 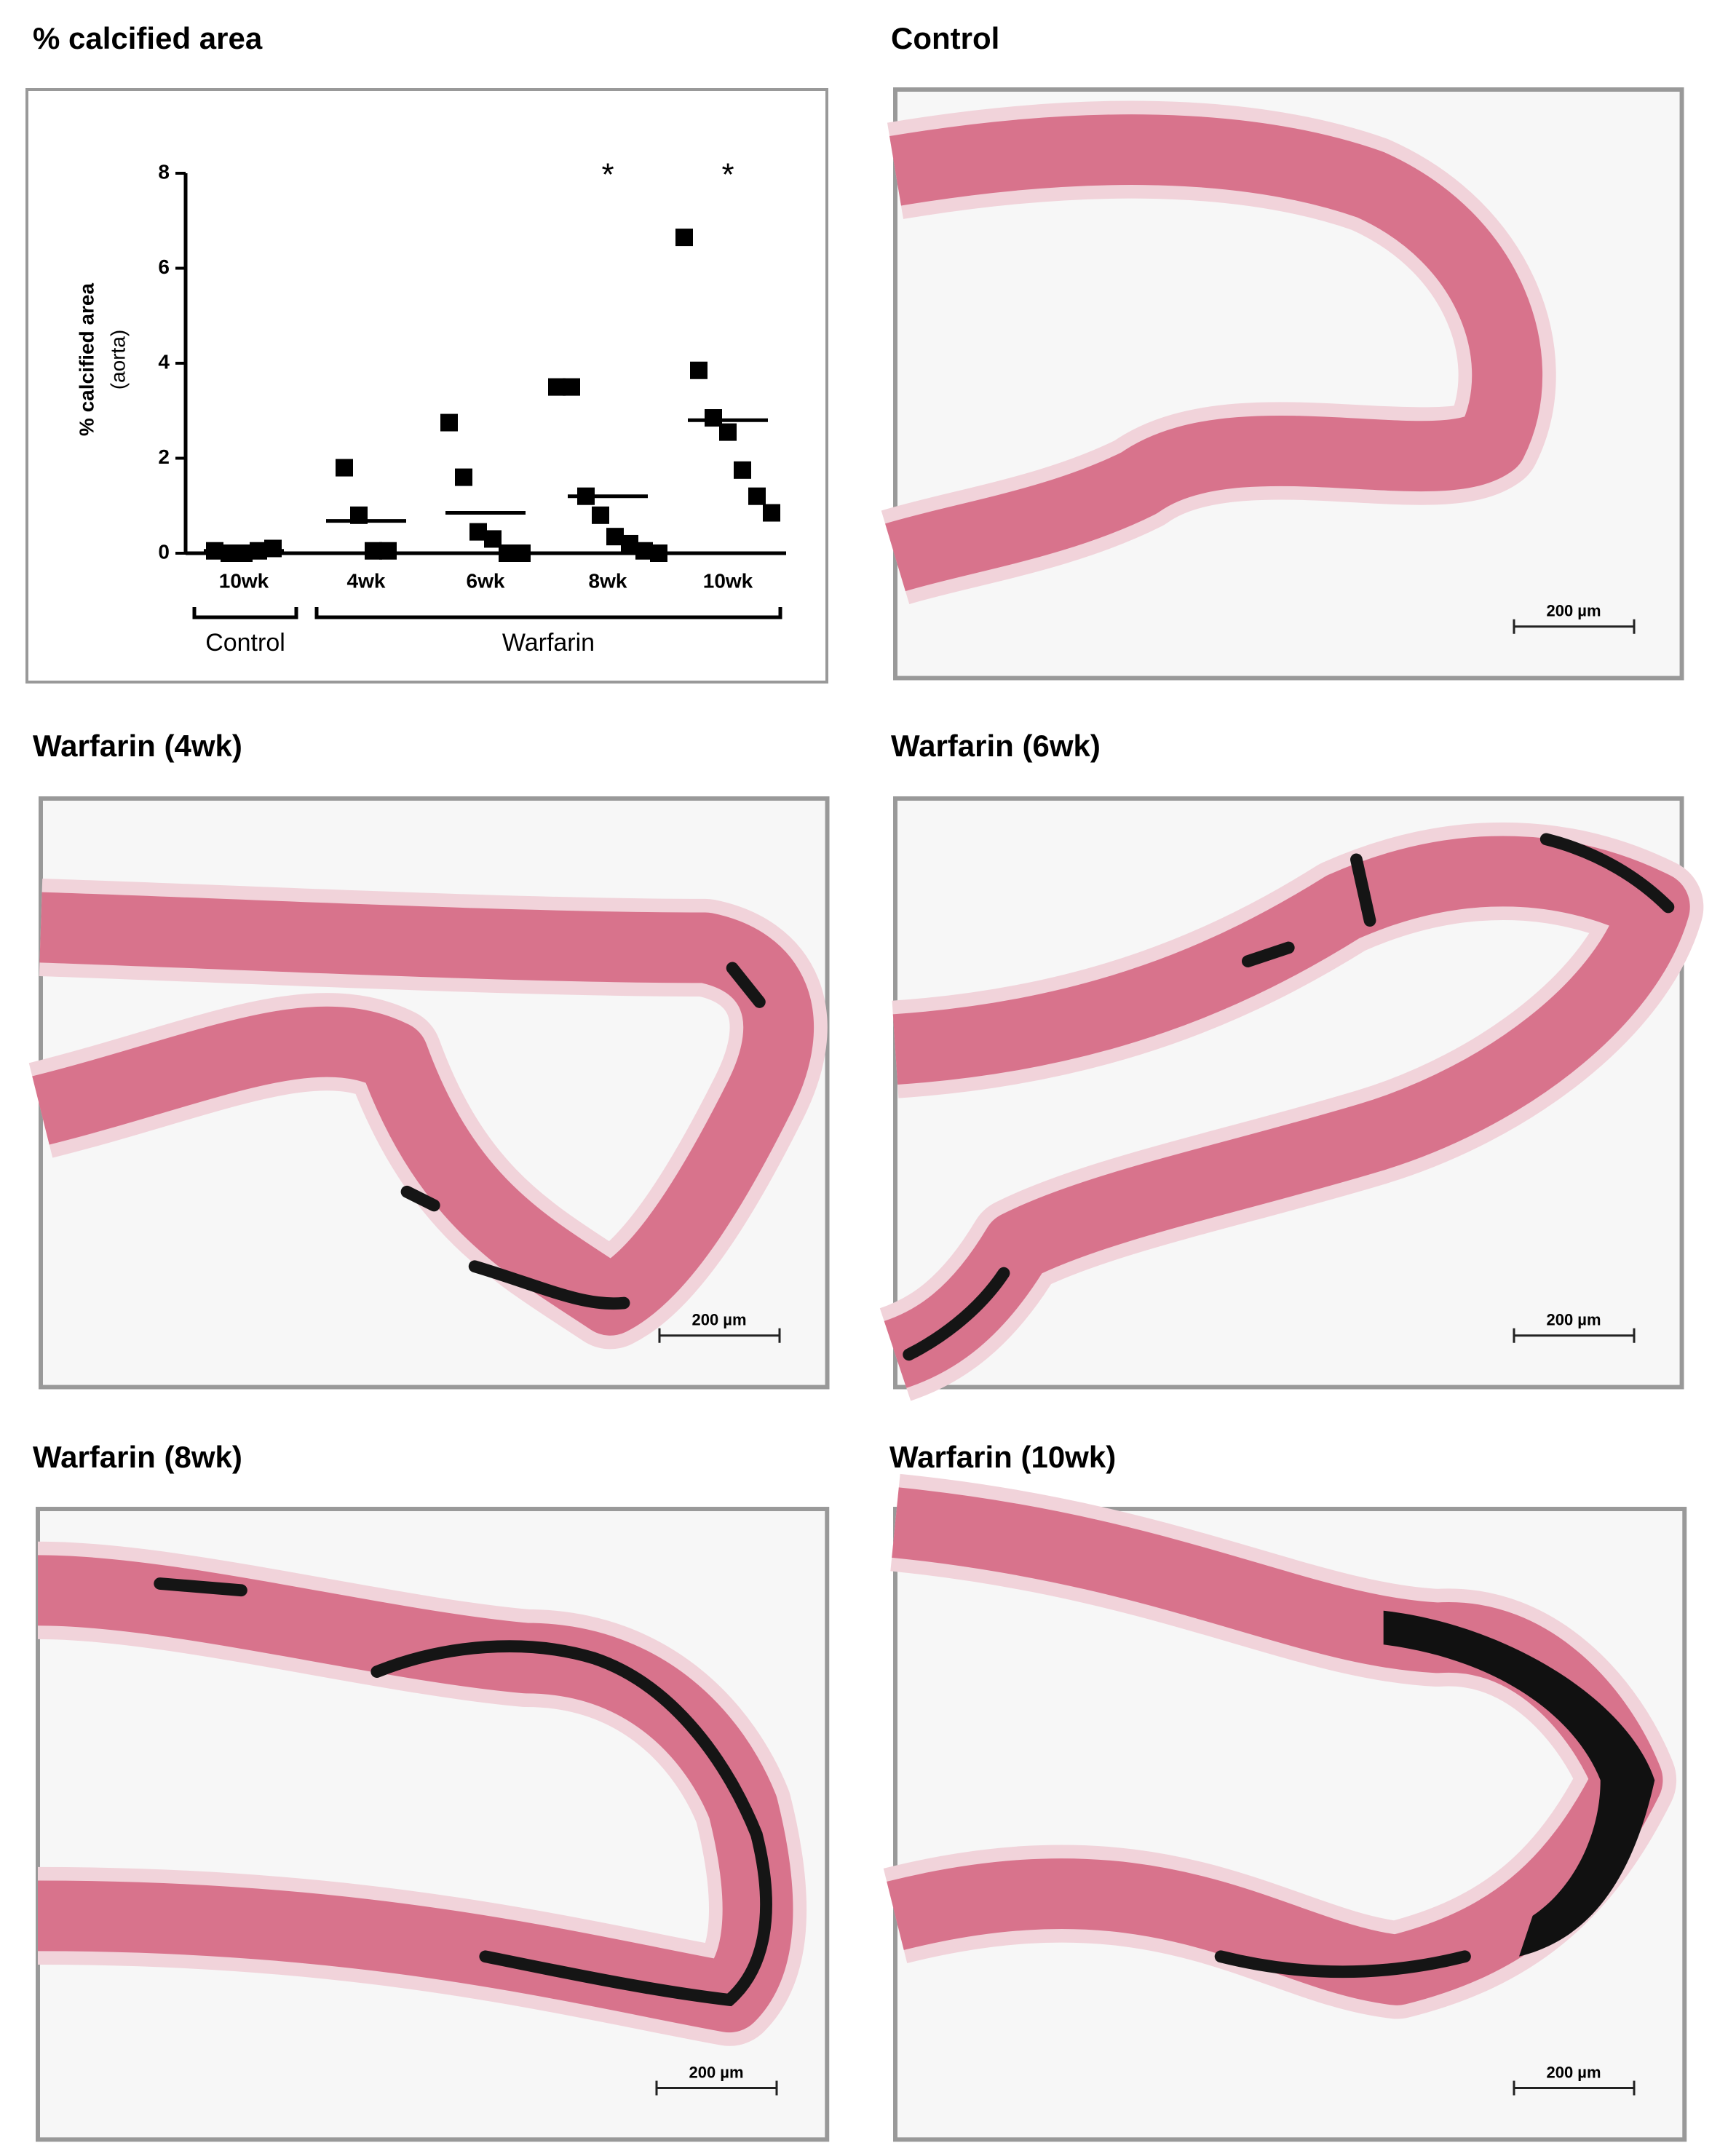 I want to click on y-tick-label: 8, so click(x=164, y=171).